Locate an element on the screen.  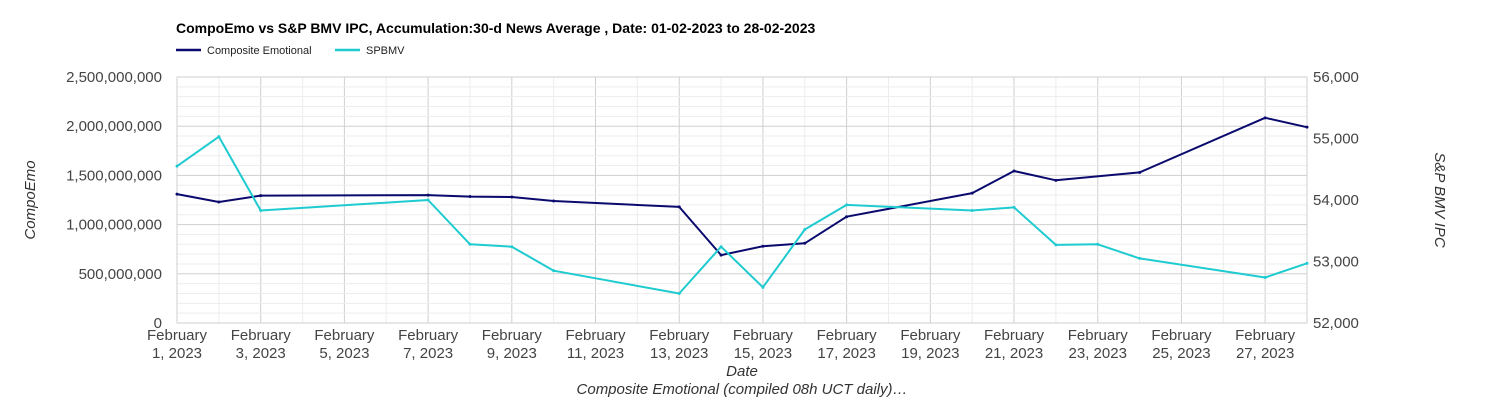
y-left-tick-label: 0 is located at coordinates (158, 323).